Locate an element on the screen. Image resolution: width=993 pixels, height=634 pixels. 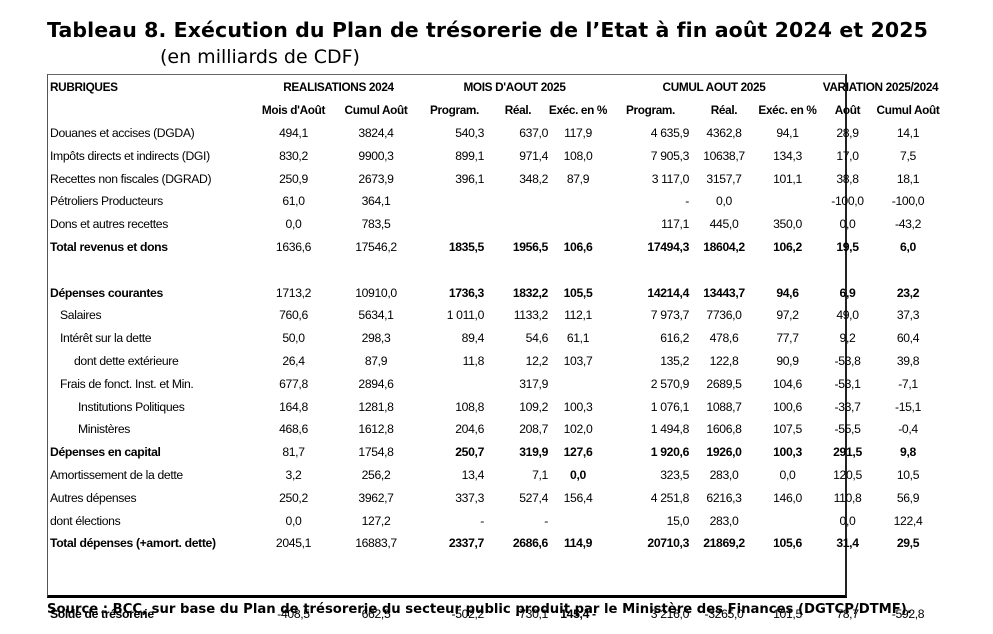
table-cell: 637,0 is located at coordinates (533, 132).